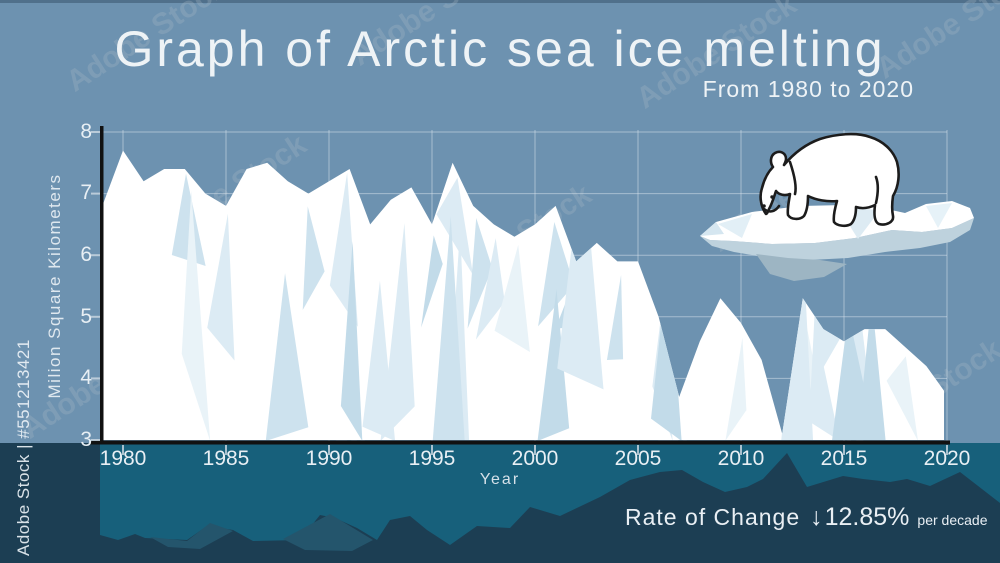  I want to click on y-axis-title: Milion Square Kilometers, so click(54, 286).